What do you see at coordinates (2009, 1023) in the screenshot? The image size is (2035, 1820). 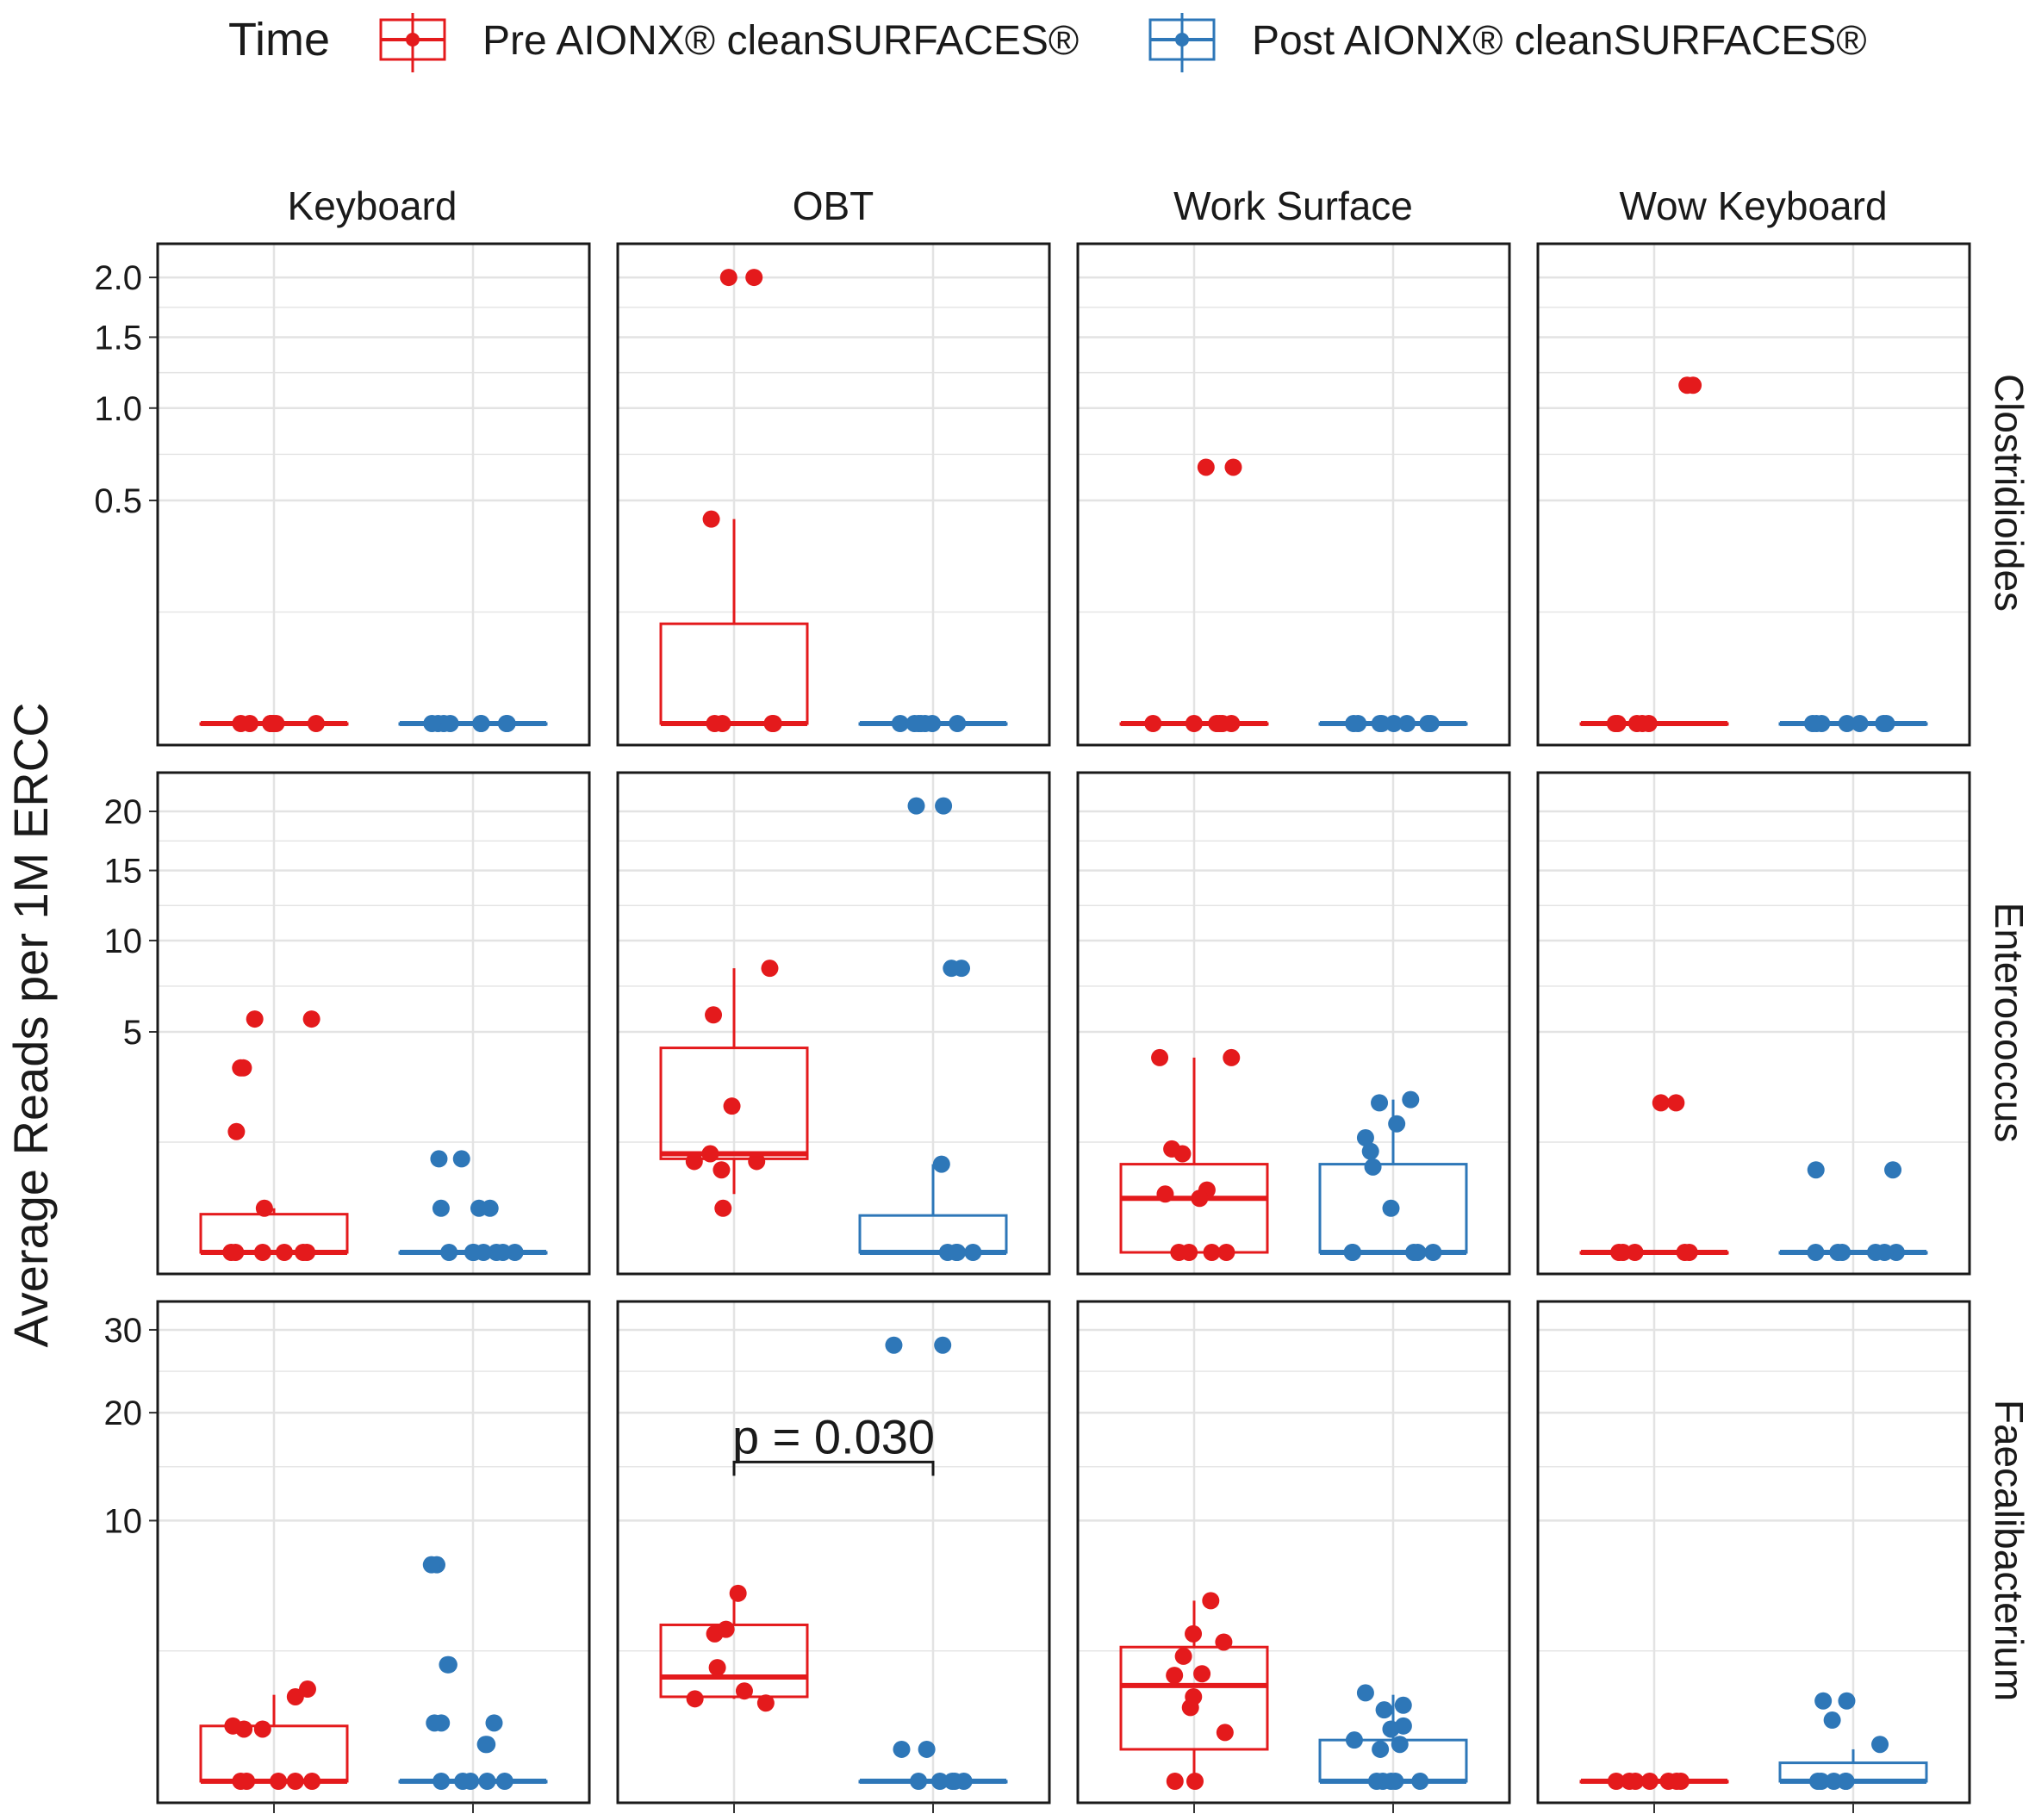 I see `strip-label-enterococcus: Enterococcus` at bounding box center [2009, 1023].